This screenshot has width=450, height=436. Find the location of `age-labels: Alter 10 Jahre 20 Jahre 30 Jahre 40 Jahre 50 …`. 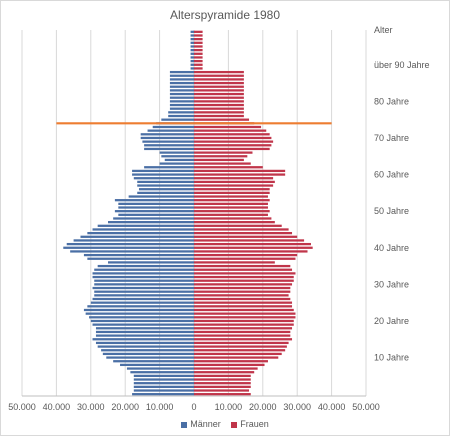

age-labels: Alter 10 Jahre 20 Jahre 30 Jahre 40 Jahre 50 … is located at coordinates (402, 194).